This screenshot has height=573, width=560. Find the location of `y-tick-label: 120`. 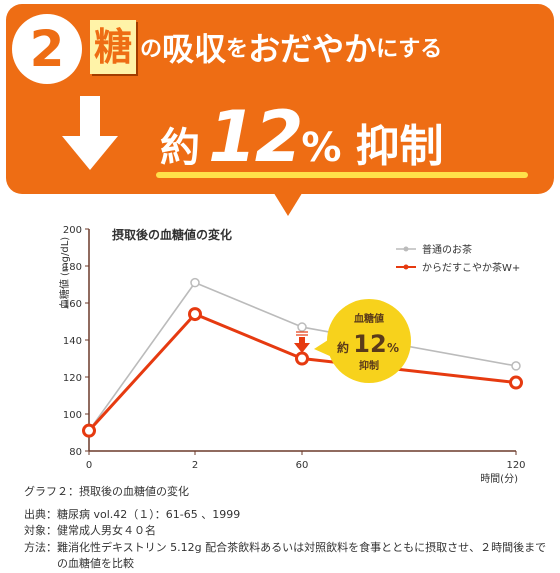

y-tick-label: 120 is located at coordinates (72, 378).